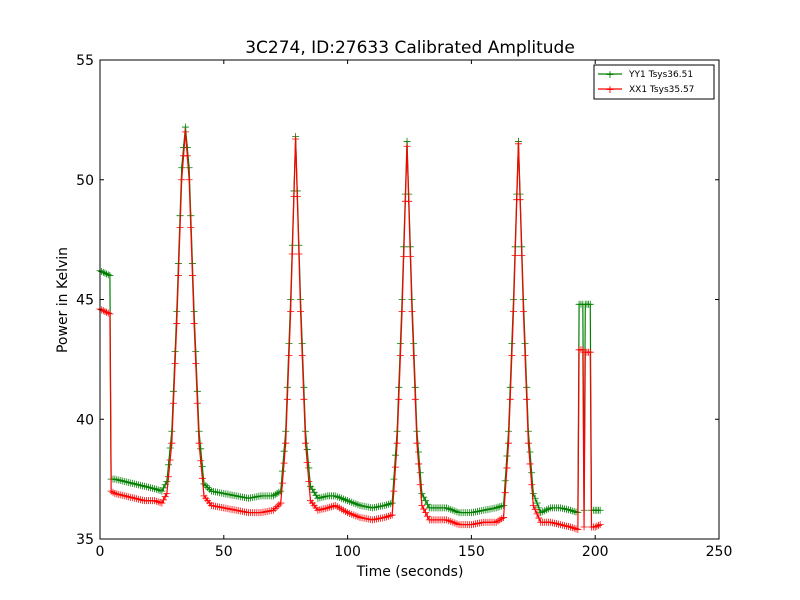 The image size is (800, 600). What do you see at coordinates (719, 552) in the screenshot?
I see `x-tick-label: 250` at bounding box center [719, 552].